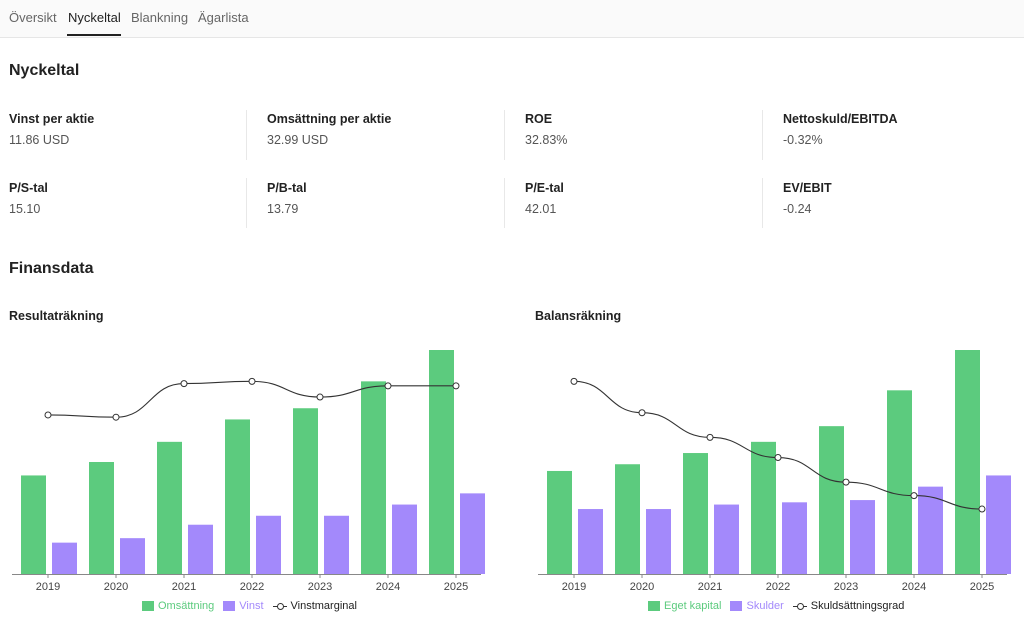  I want to click on legend-item-skulder: Skulder, so click(757, 606).